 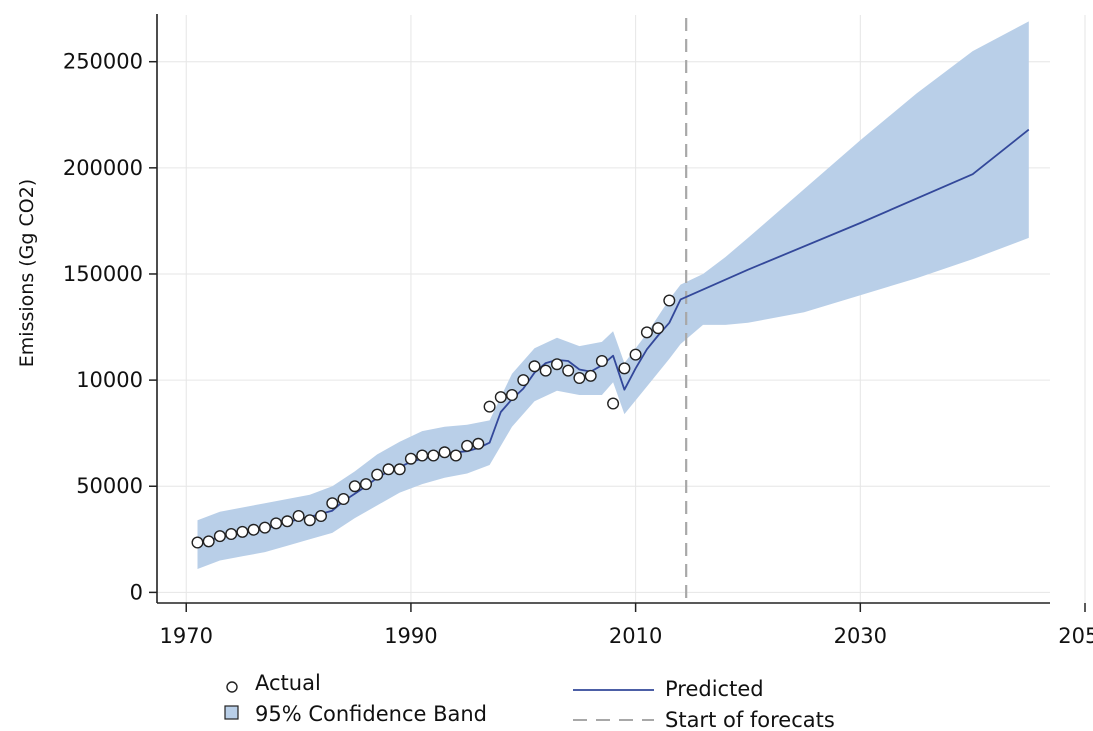 What do you see at coordinates (231, 712) in the screenshot?
I see `legend-band-marker` at bounding box center [231, 712].